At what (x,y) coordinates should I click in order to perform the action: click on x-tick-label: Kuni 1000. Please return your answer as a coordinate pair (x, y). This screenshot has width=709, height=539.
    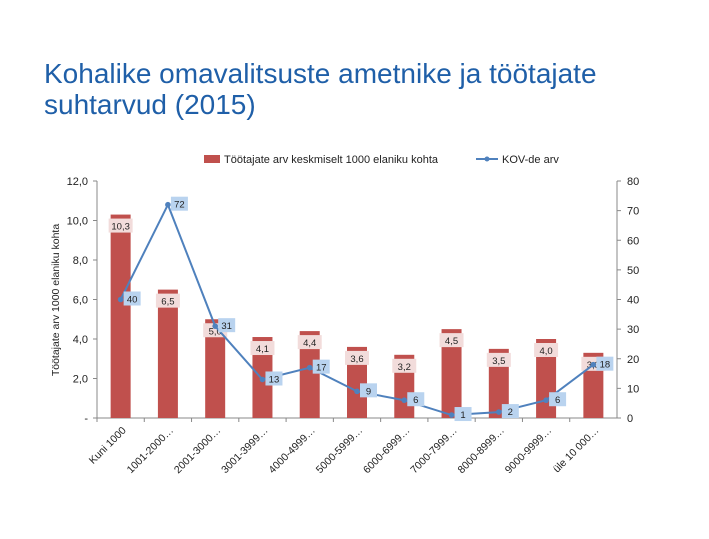
    Looking at the image, I should click on (108, 446).